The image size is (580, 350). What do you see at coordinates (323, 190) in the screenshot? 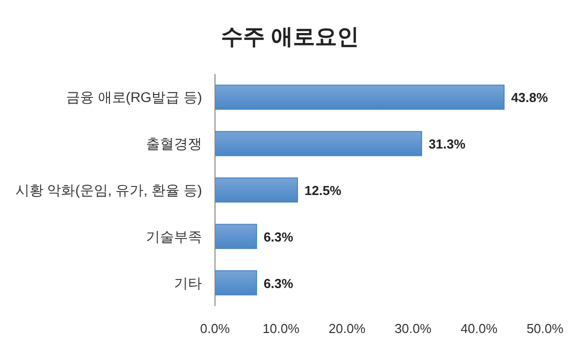
I see `data-label: 12.5%` at bounding box center [323, 190].